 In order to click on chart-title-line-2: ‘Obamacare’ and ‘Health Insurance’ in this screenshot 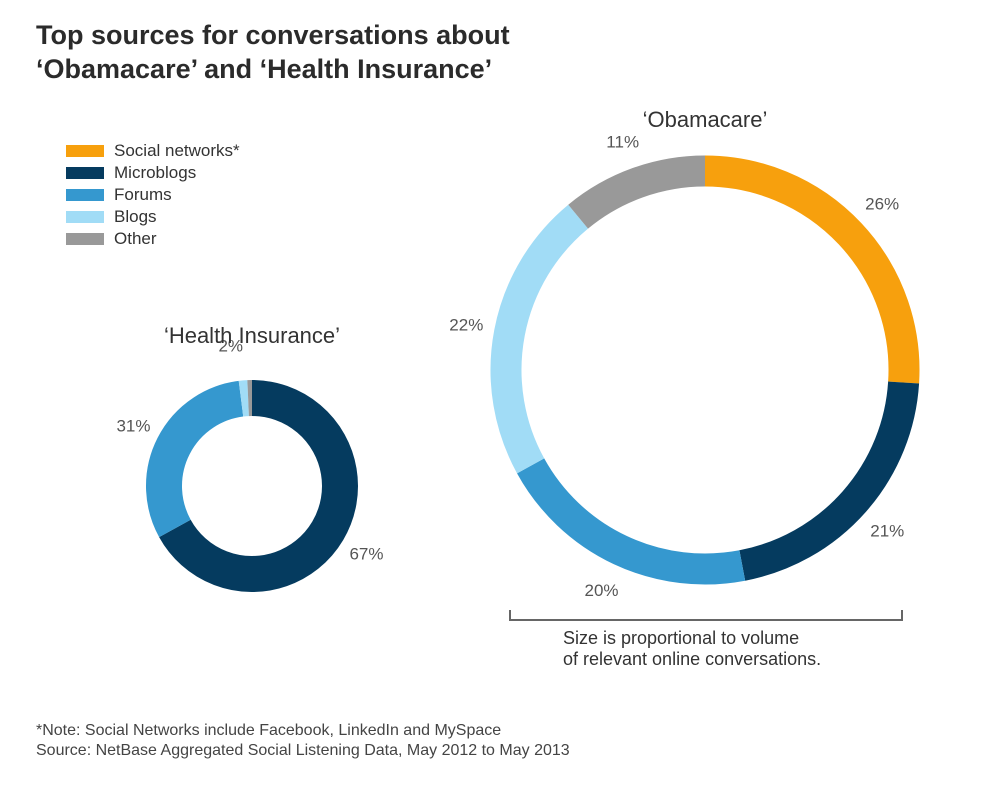, I will do `click(264, 69)`.